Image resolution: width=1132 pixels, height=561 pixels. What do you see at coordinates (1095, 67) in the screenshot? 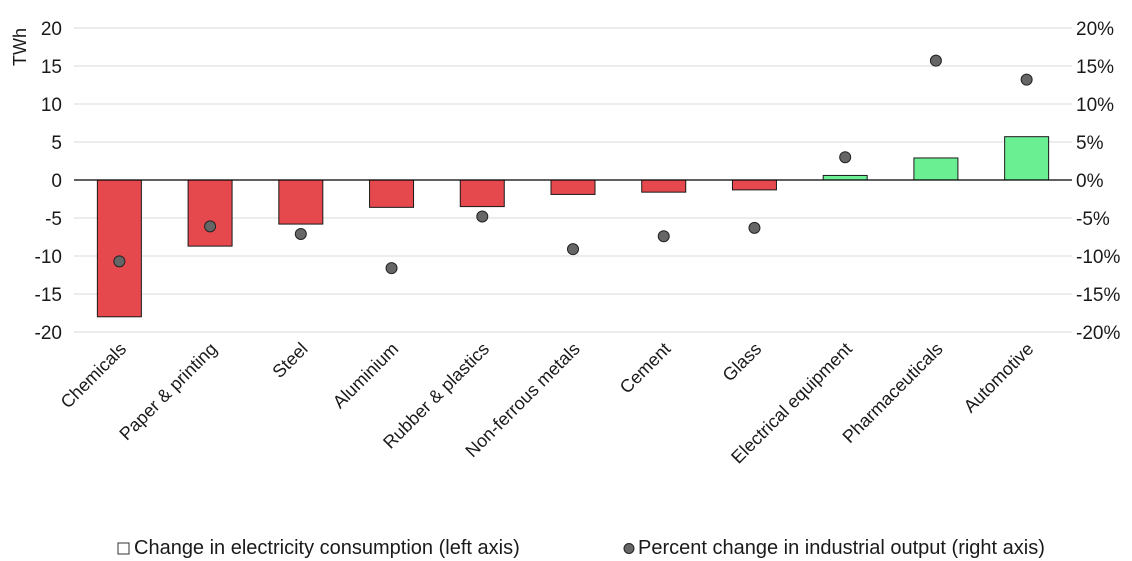
I see `right-tick-label: 15%` at bounding box center [1095, 67].